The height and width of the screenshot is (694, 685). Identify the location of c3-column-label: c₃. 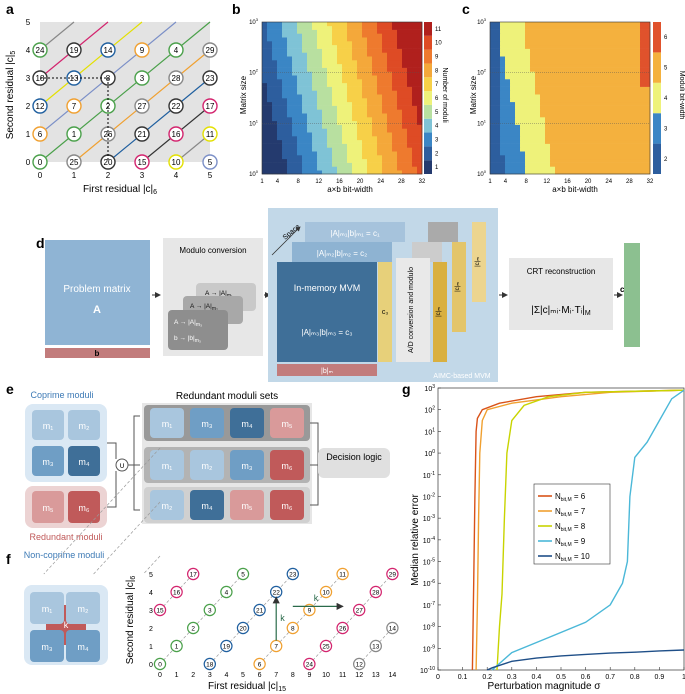
(385, 312).